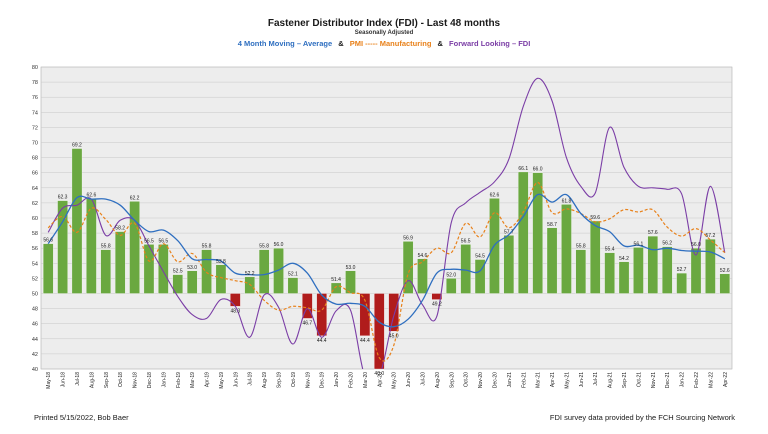 The width and height of the screenshot is (768, 434). What do you see at coordinates (280, 380) in the screenshot?
I see `x-tick-label: Sep-19` at bounding box center [280, 380].